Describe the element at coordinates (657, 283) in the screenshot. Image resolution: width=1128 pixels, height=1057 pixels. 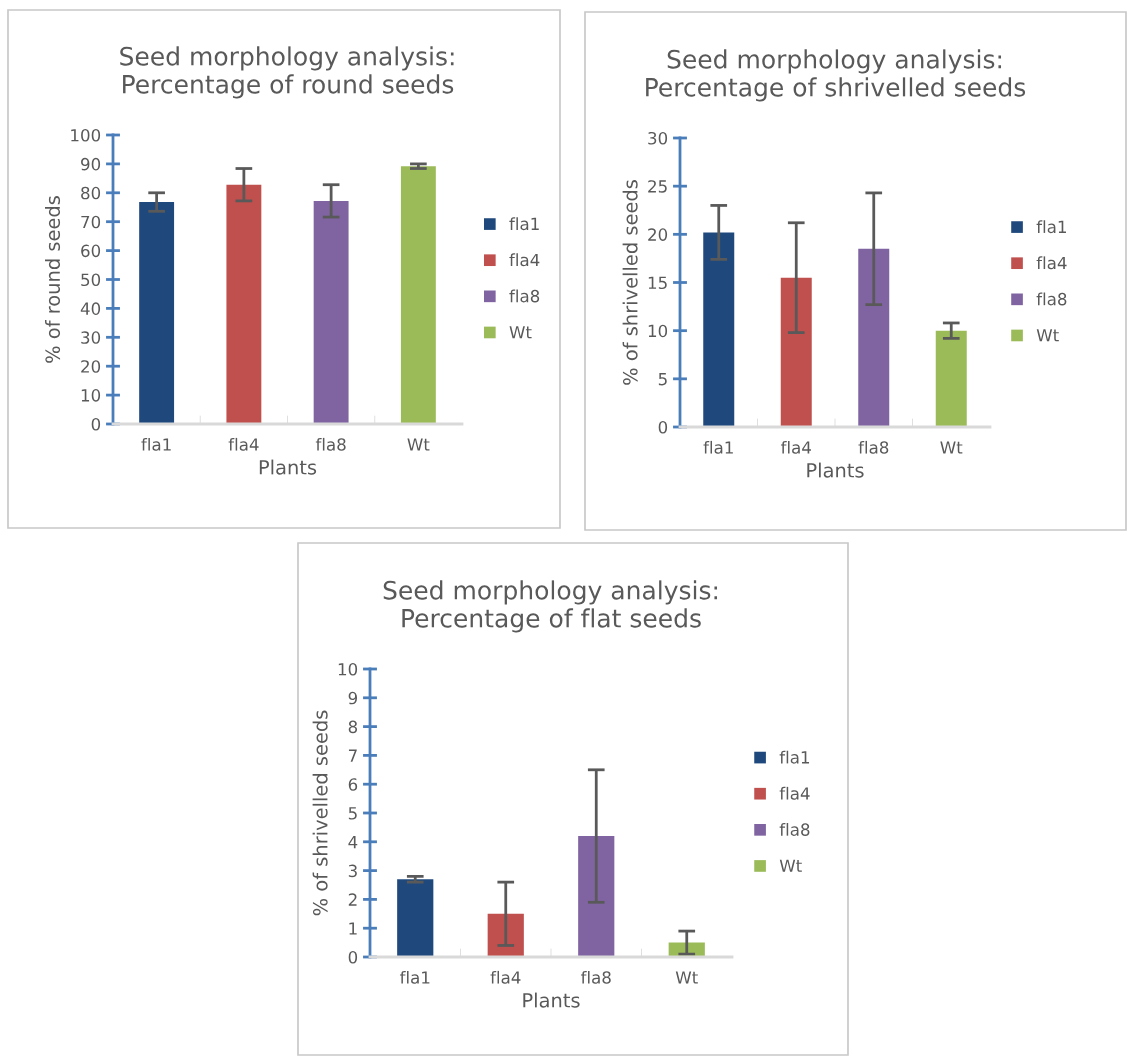
I see `y-tick-label: 15` at that location.